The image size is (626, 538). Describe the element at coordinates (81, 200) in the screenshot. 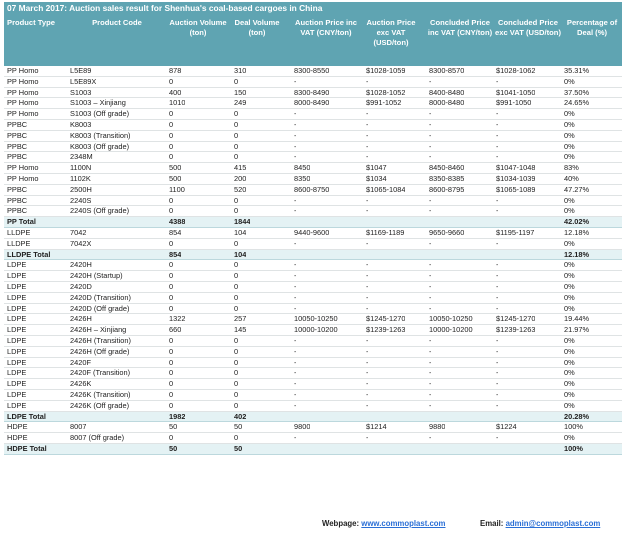

I see `cell-product-code: 2240S` at that location.